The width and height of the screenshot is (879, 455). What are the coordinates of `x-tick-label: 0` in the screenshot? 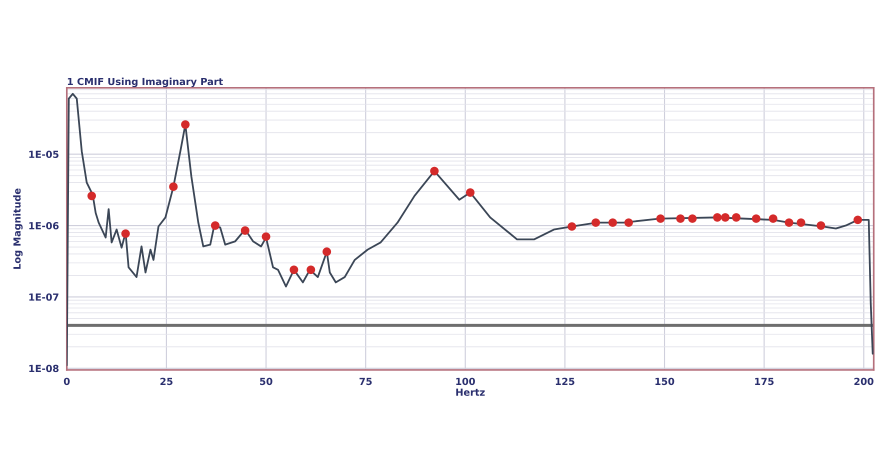 It's located at (67, 382).